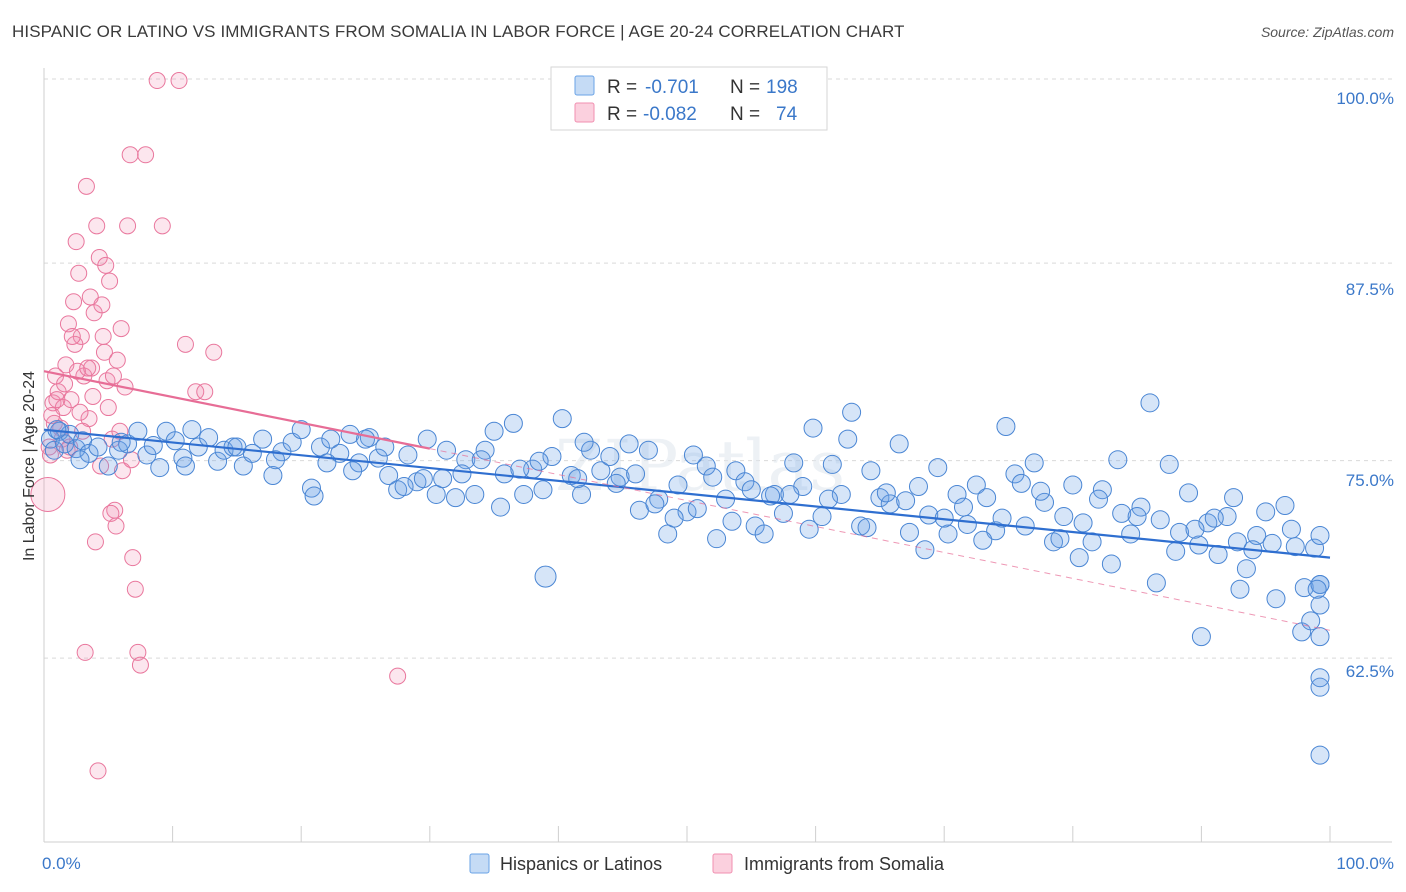 The height and width of the screenshot is (892, 1406). I want to click on y-tick-label: 100.0%, so click(1365, 98).